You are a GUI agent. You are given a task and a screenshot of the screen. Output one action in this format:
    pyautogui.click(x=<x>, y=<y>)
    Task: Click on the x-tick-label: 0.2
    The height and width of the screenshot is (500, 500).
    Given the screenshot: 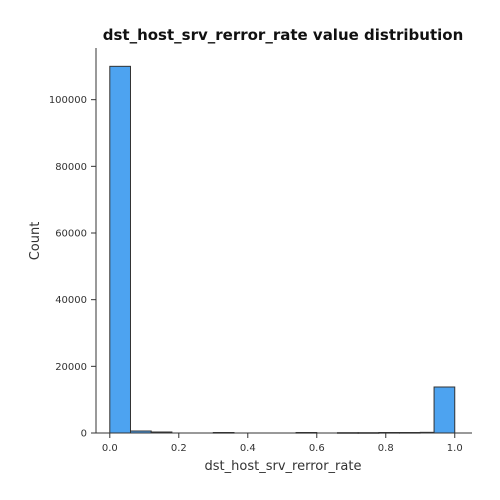 What is the action you would take?
    pyautogui.click(x=179, y=448)
    